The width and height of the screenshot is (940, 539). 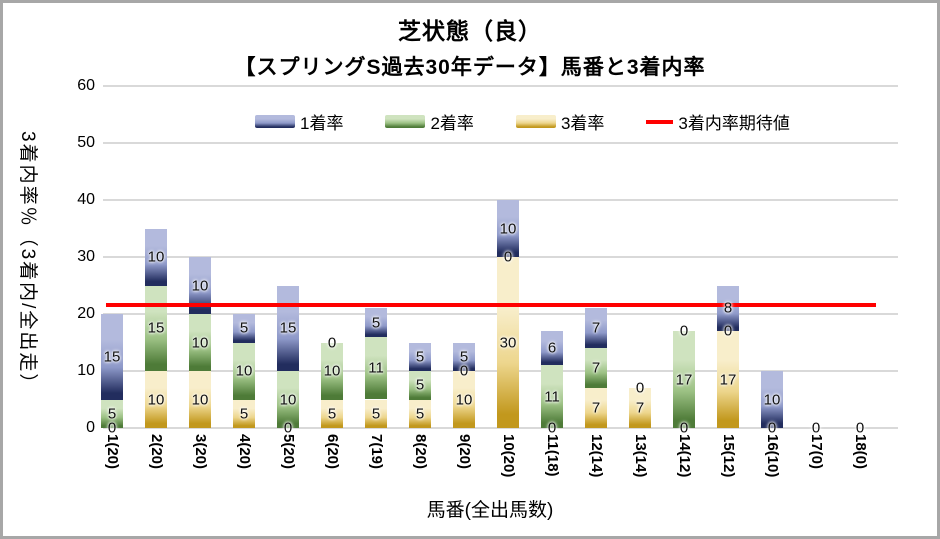 I want to click on x-tick-label-6: 6(20), so click(x=332, y=452).